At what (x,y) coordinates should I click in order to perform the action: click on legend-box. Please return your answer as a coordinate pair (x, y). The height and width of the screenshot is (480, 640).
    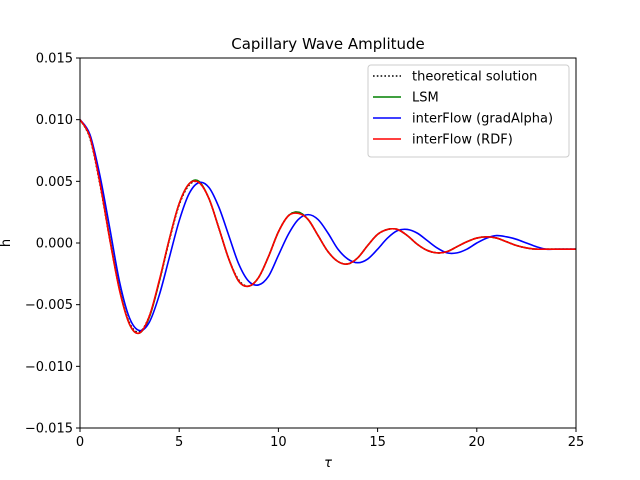
    Looking at the image, I should click on (468, 111).